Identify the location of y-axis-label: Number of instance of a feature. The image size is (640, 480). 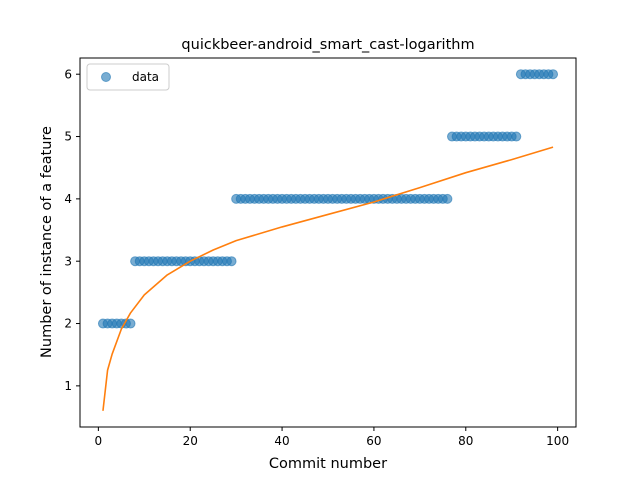
(47, 242).